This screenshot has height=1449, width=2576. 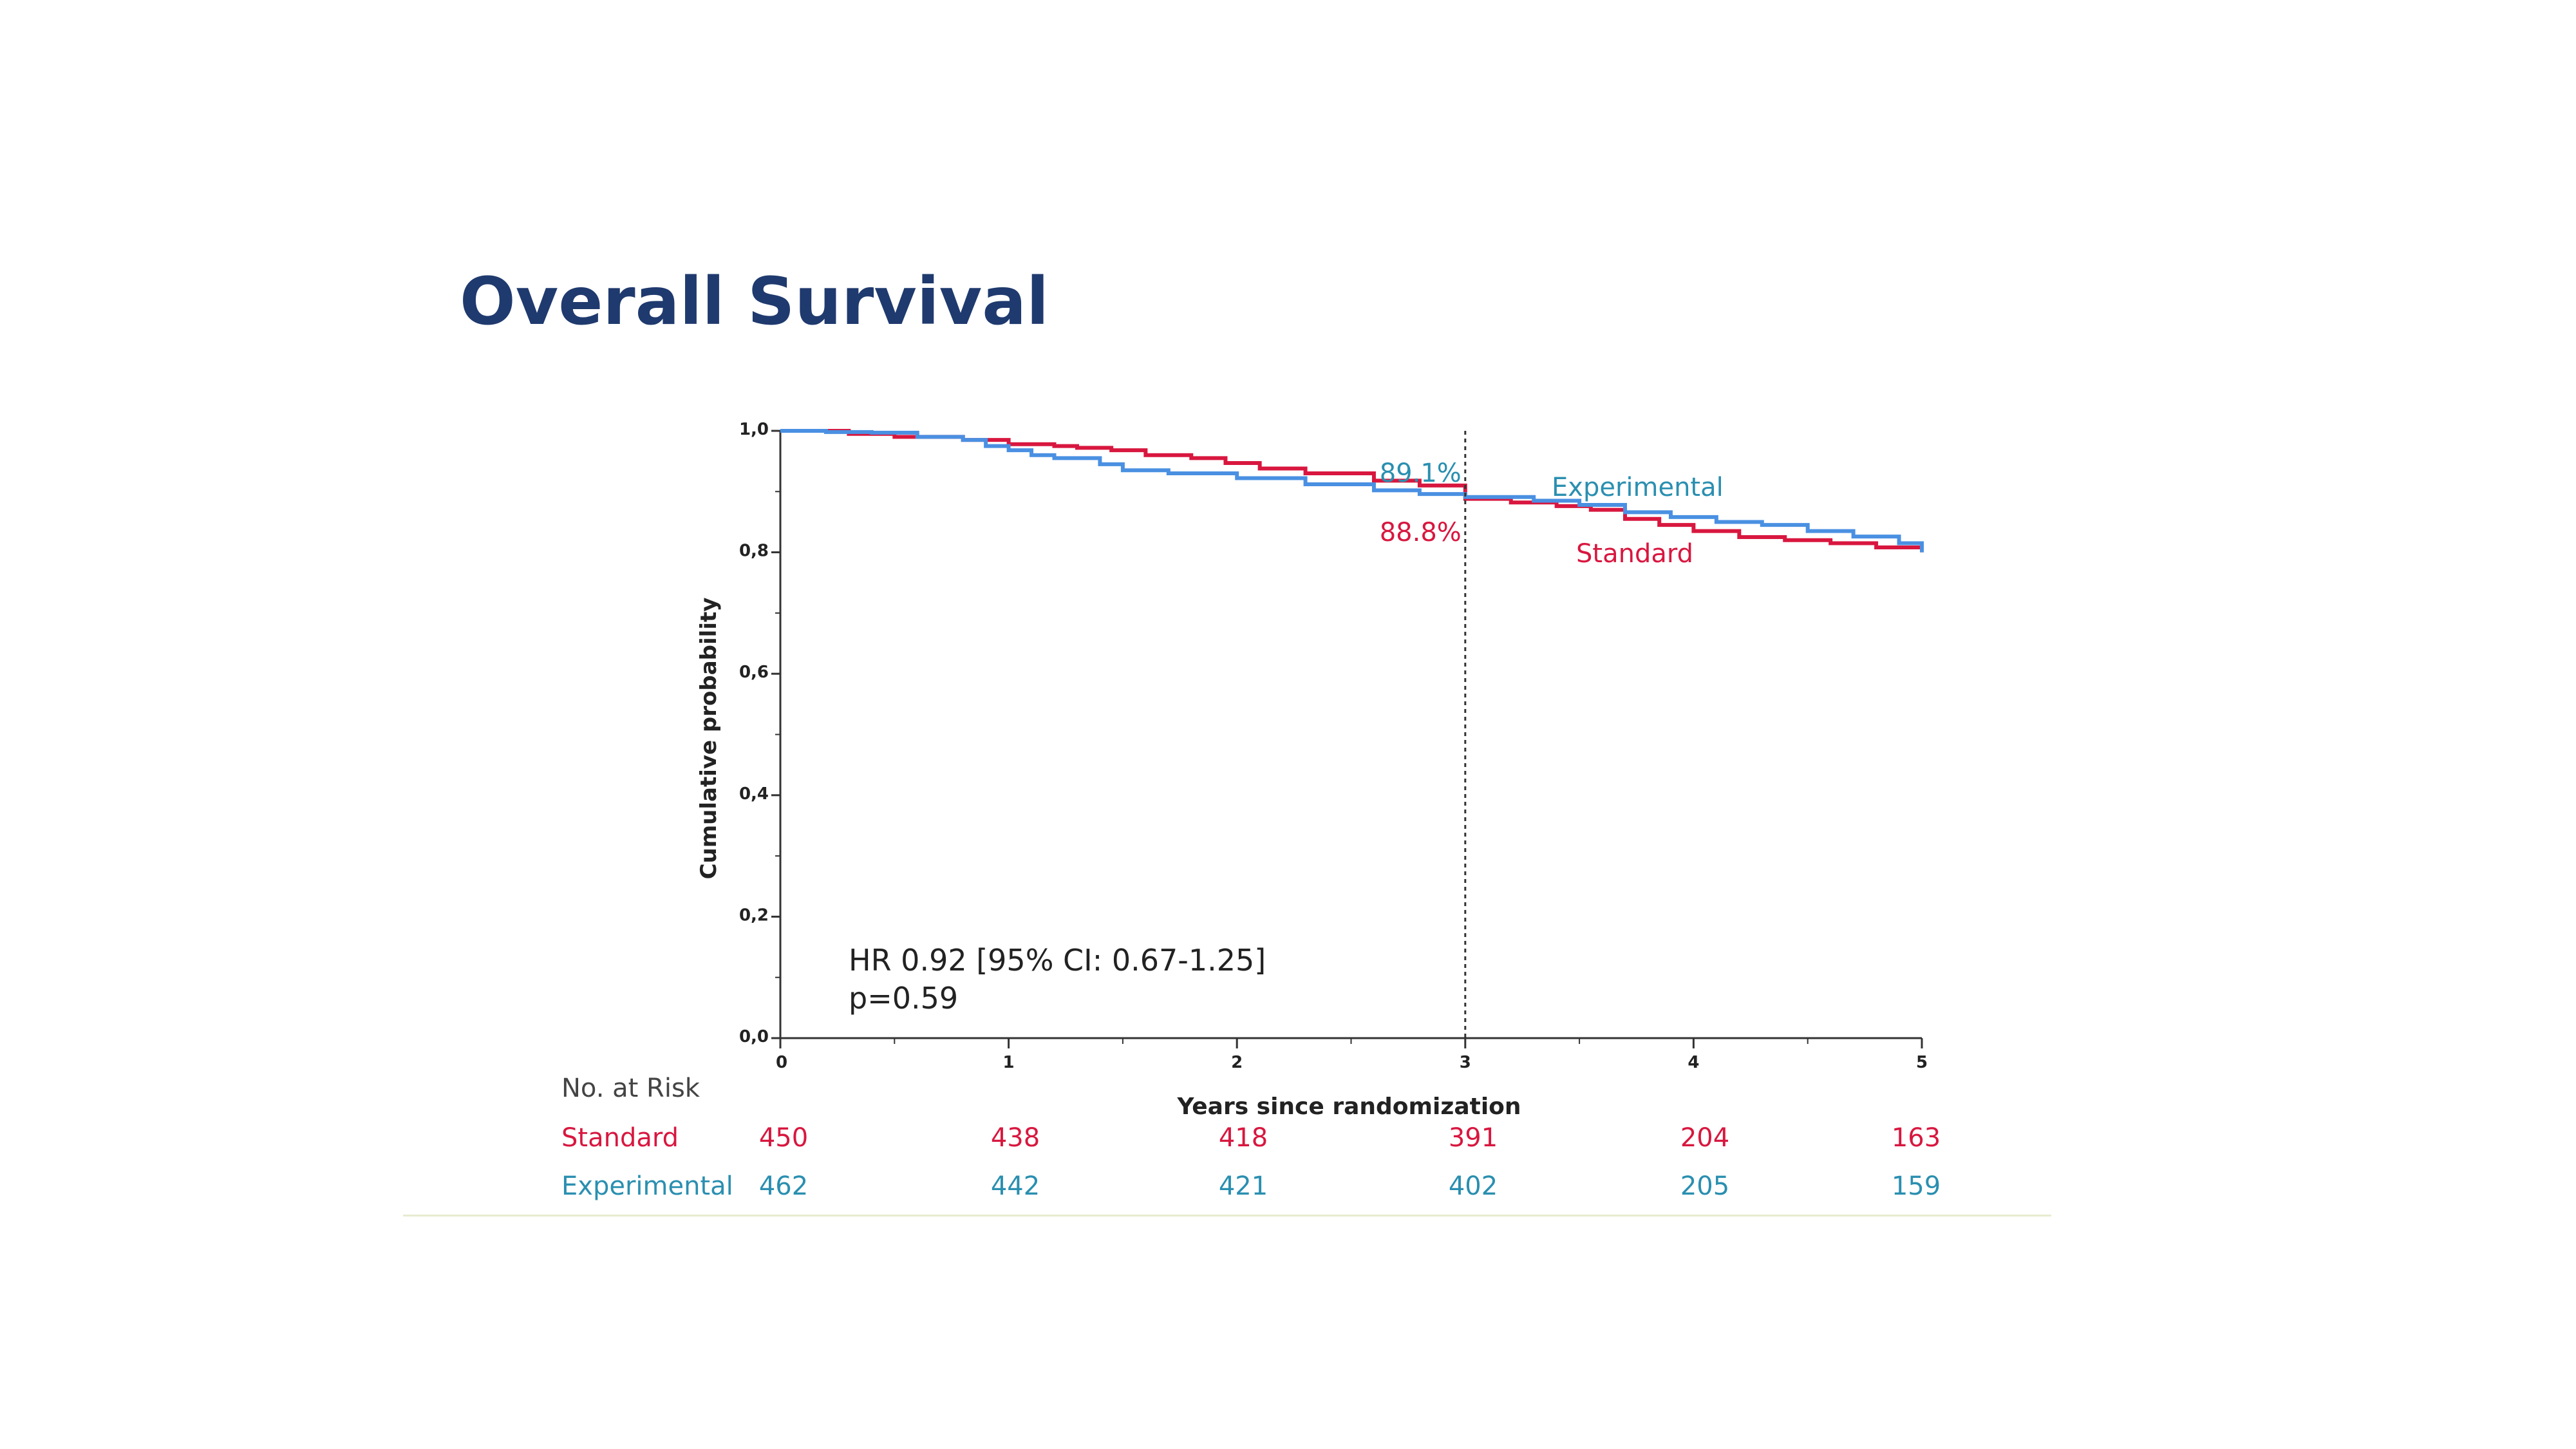 I want to click on at-risk-value: 442, so click(x=1015, y=1186).